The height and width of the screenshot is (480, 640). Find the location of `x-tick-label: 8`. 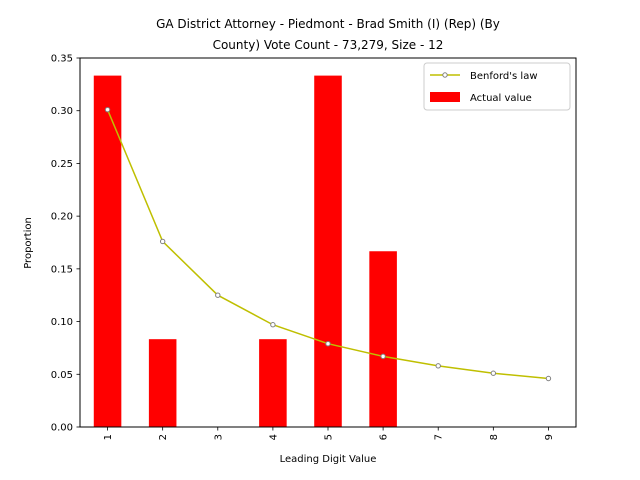

x-tick-label: 8 is located at coordinates (494, 437).